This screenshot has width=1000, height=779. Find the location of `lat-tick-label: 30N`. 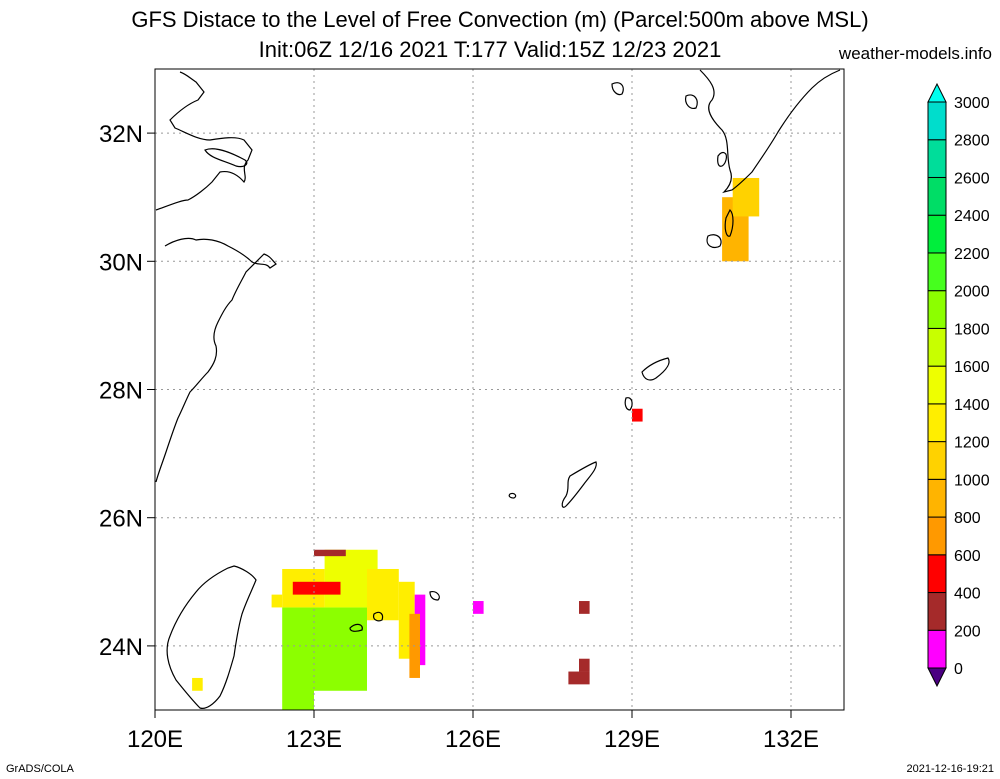

lat-tick-label: 30N is located at coordinates (121, 262).